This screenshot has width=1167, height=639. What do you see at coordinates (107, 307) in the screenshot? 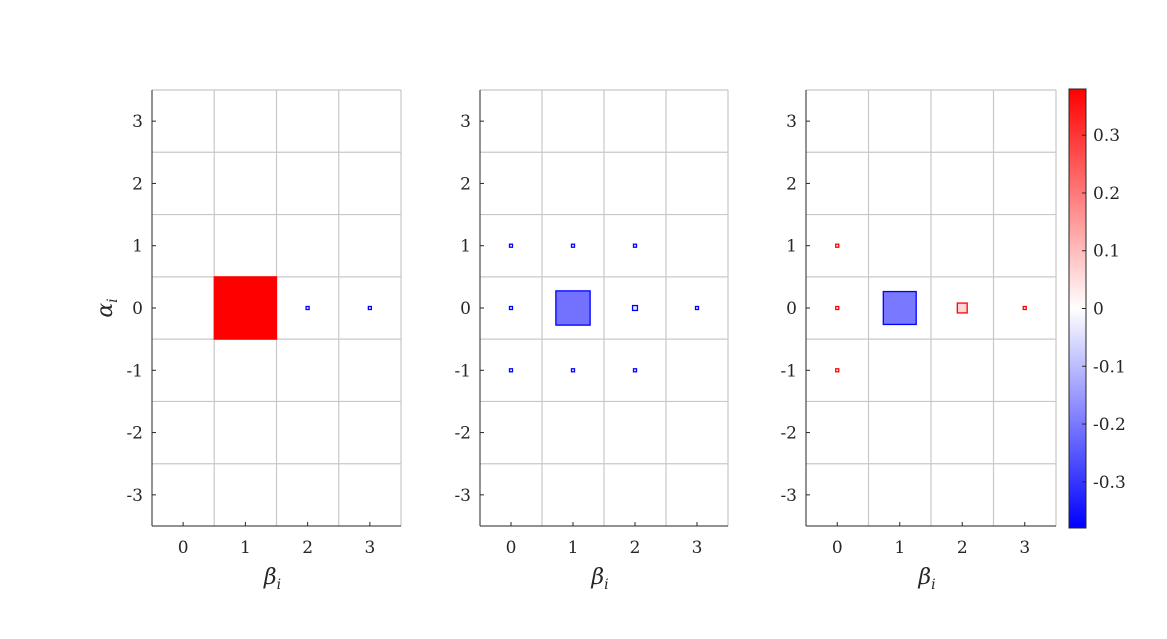
I see `y-axis-label: αi` at bounding box center [107, 307].